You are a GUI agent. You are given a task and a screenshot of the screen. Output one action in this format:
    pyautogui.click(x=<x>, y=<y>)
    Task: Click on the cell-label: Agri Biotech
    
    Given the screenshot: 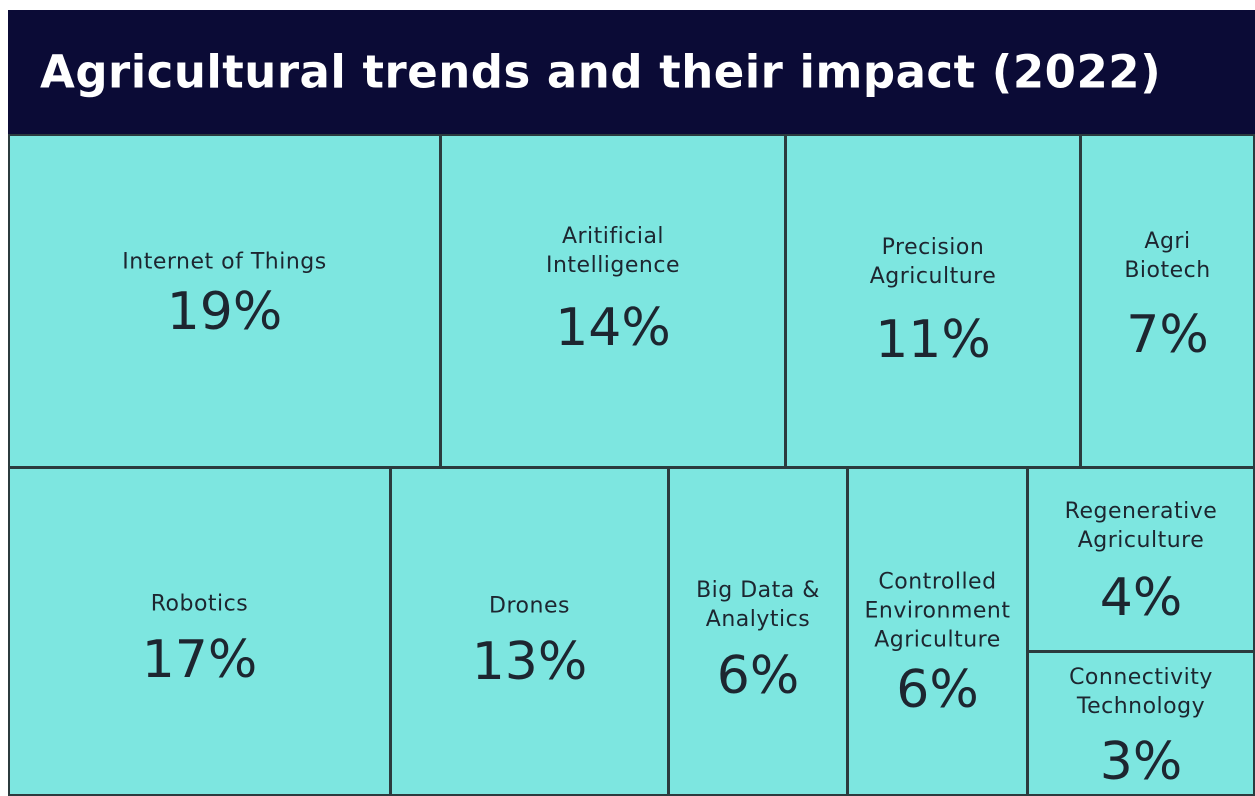 What is the action you would take?
    pyautogui.click(x=1167, y=256)
    